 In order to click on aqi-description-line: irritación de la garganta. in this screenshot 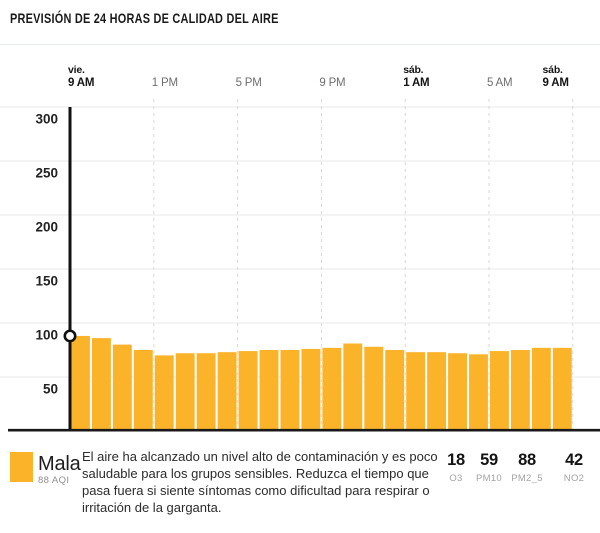, I will do `click(152, 507)`.